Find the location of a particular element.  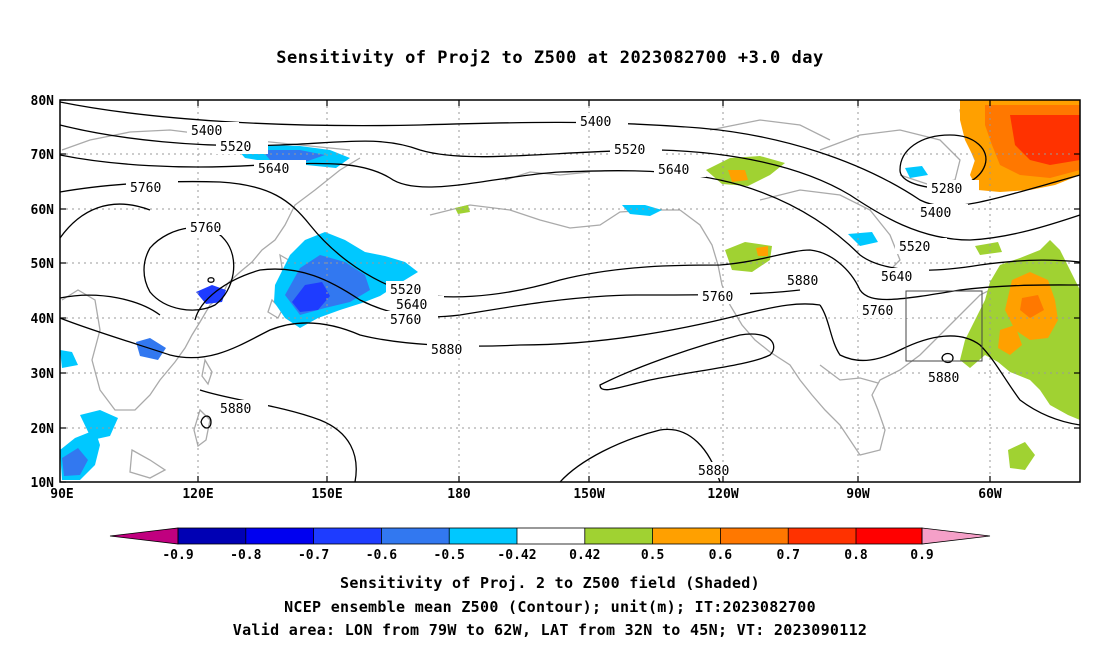

colorbar-low-extension is located at coordinates (144, 536).